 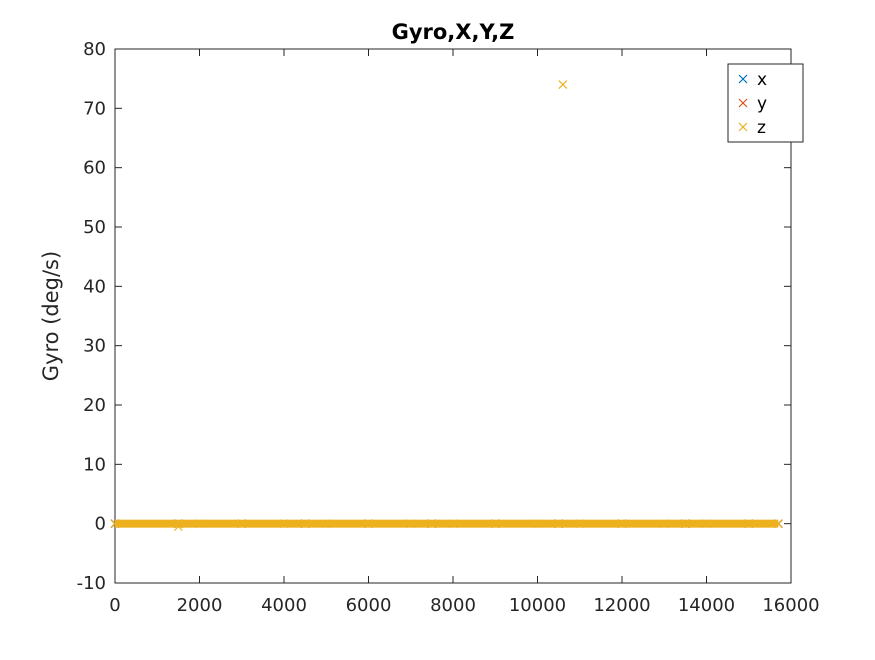 What do you see at coordinates (94, 108) in the screenshot?
I see `y-tick-label: 70` at bounding box center [94, 108].